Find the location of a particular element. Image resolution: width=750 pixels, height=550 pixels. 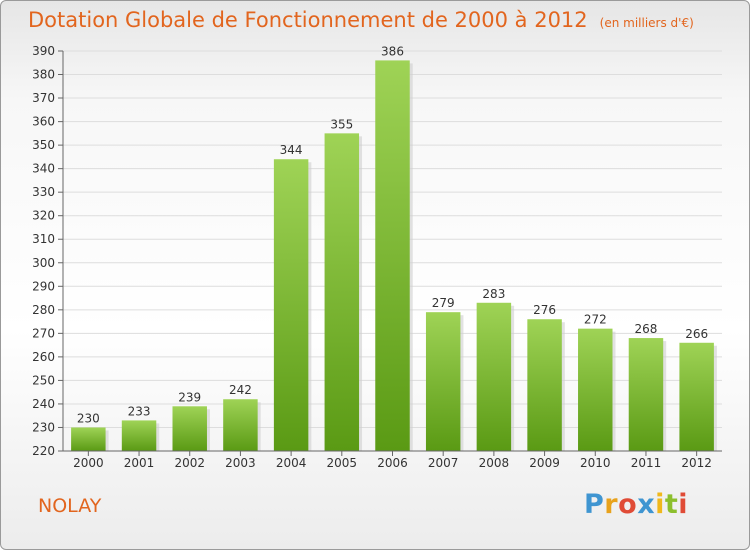

y-tick-label: 380 is located at coordinates (43, 75).